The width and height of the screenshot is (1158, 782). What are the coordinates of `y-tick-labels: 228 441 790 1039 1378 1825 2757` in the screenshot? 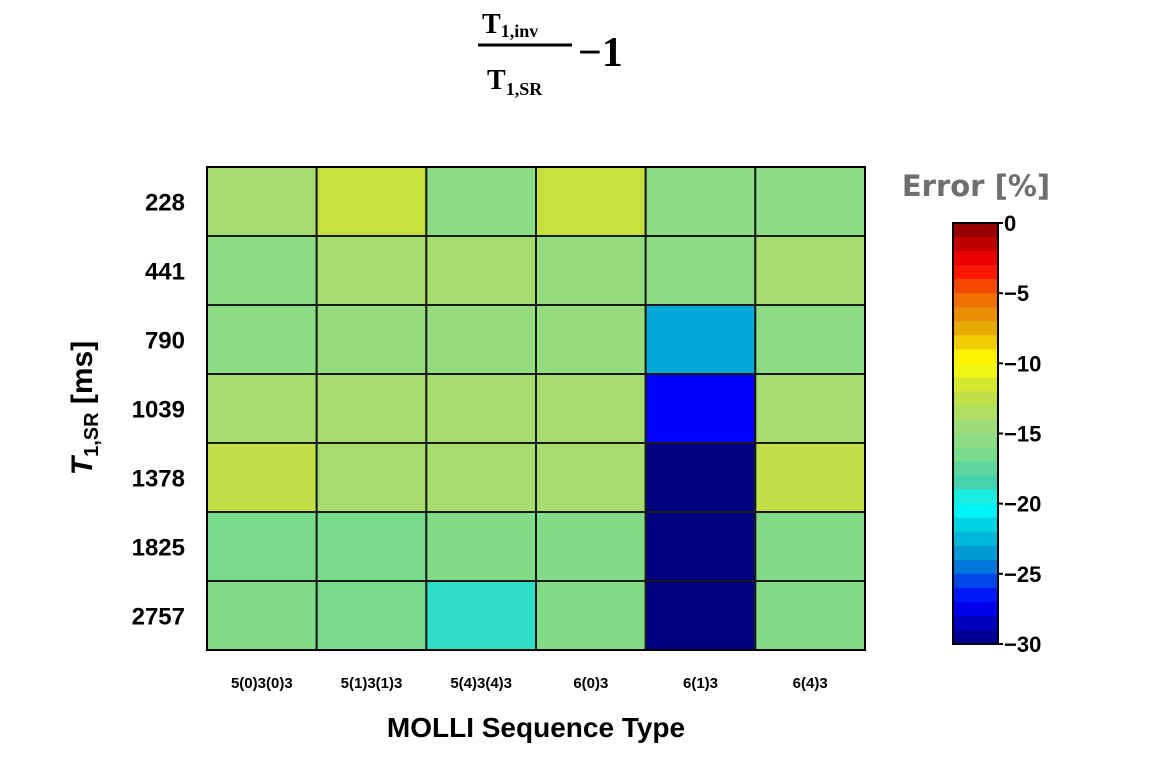 It's located at (158, 410).